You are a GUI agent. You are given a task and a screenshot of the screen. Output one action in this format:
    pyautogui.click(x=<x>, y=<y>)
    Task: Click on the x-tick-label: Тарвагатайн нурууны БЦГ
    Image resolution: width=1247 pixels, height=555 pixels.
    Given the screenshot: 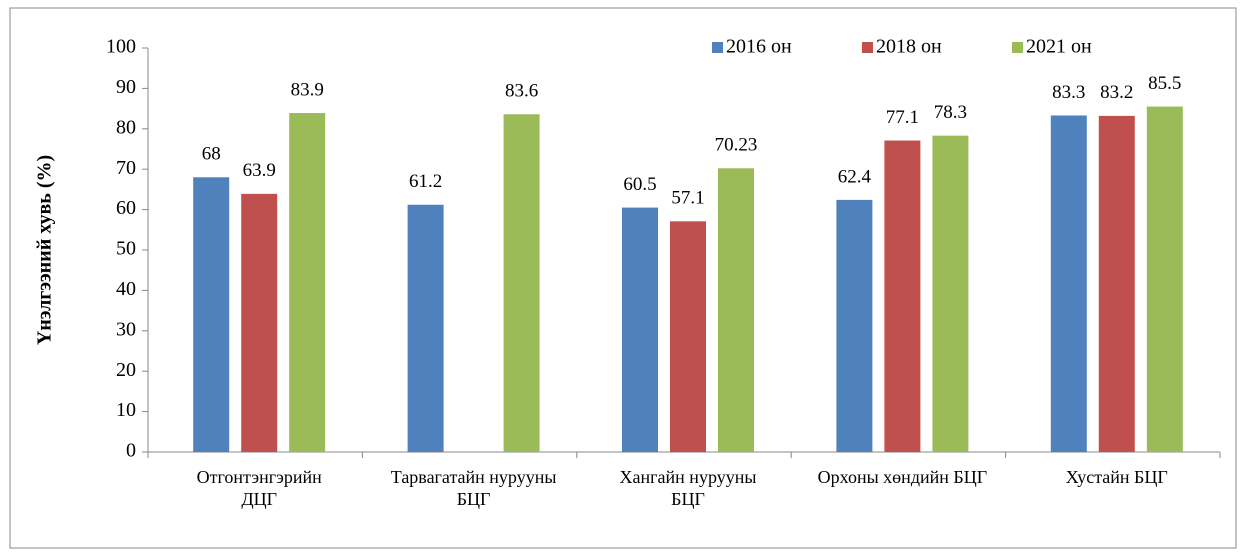 What is the action you would take?
    pyautogui.click(x=473, y=488)
    